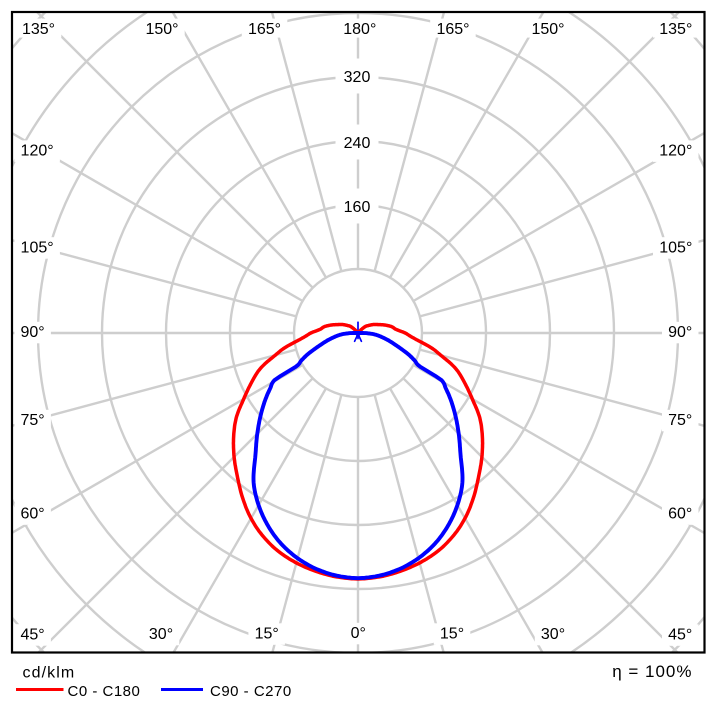 This screenshot has width=720, height=717. What do you see at coordinates (357, 207) in the screenshot?
I see `svg-text: 160` at bounding box center [357, 207].